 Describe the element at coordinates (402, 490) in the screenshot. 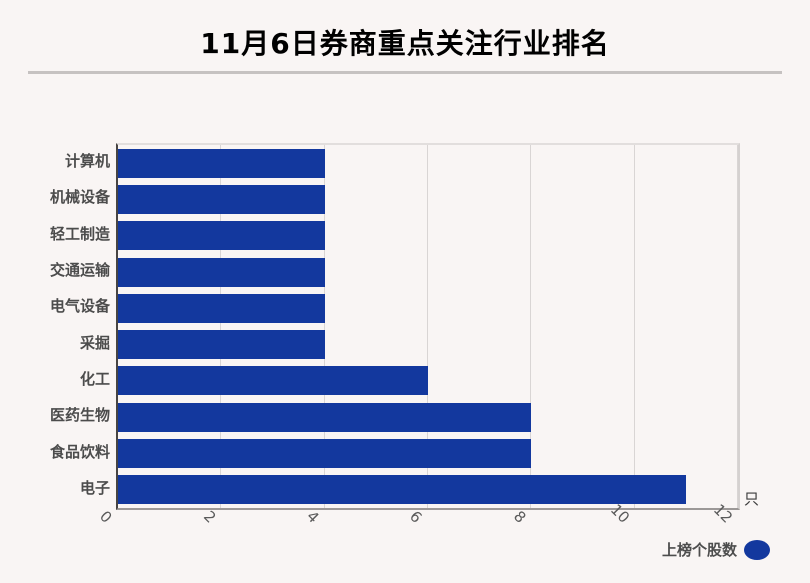

I see `bar-电子` at that location.